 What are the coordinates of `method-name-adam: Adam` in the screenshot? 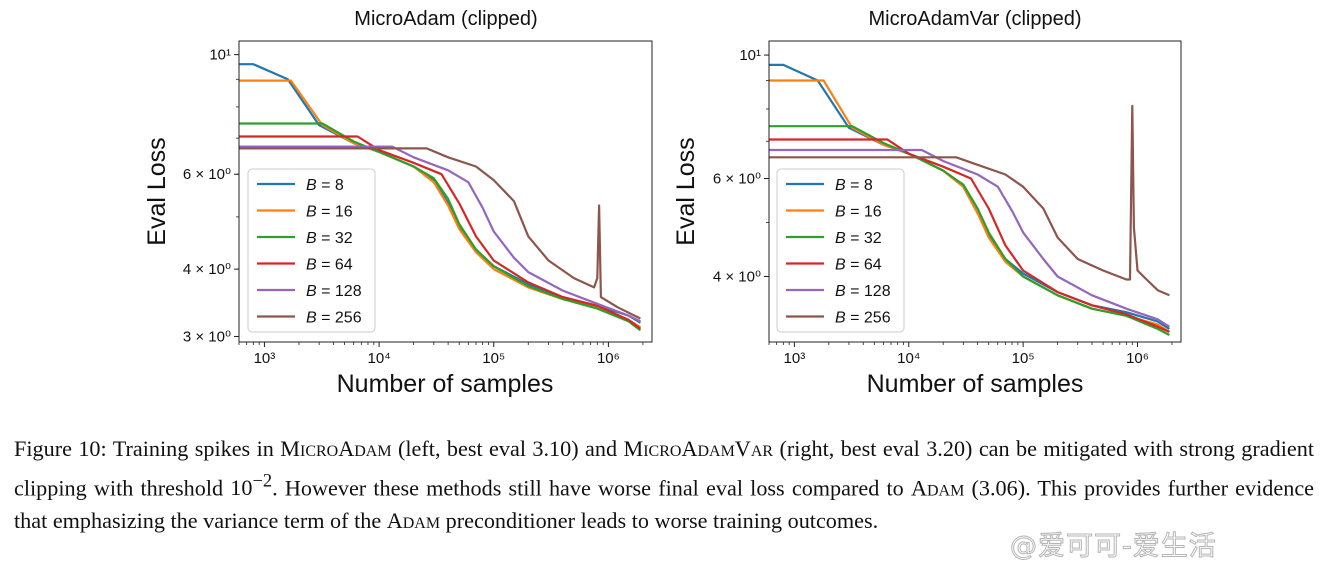 It's located at (937, 487).